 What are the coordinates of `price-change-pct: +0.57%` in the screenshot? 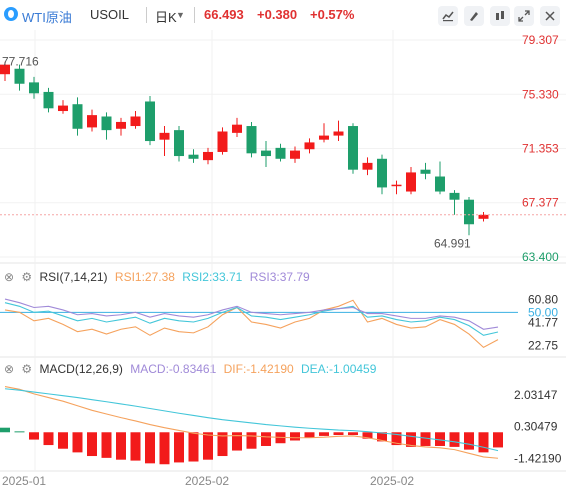 It's located at (332, 14).